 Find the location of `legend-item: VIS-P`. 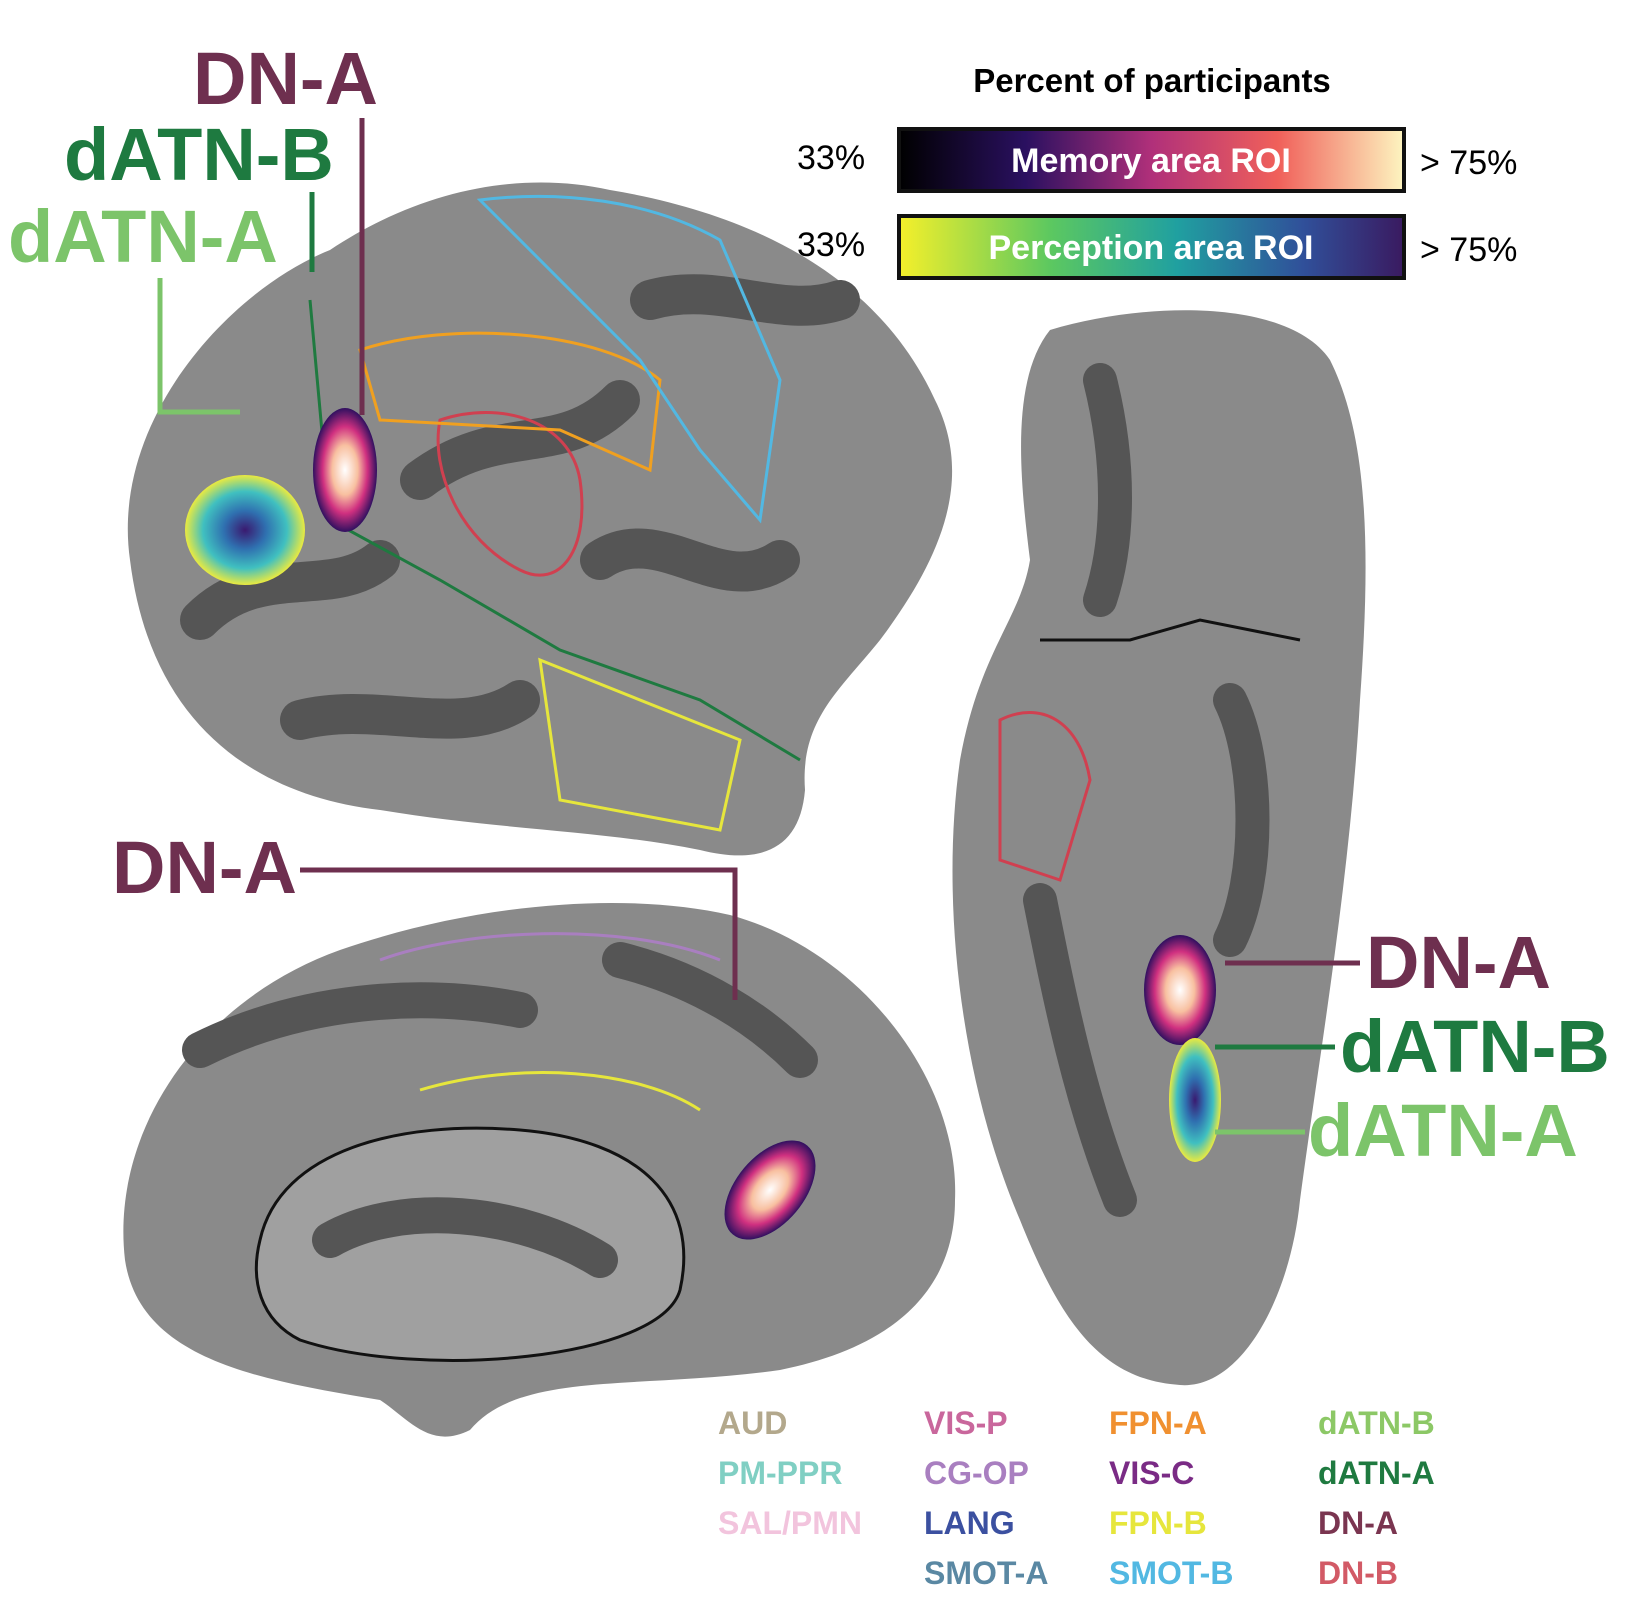

legend-item: VIS-P is located at coordinates (966, 1423).